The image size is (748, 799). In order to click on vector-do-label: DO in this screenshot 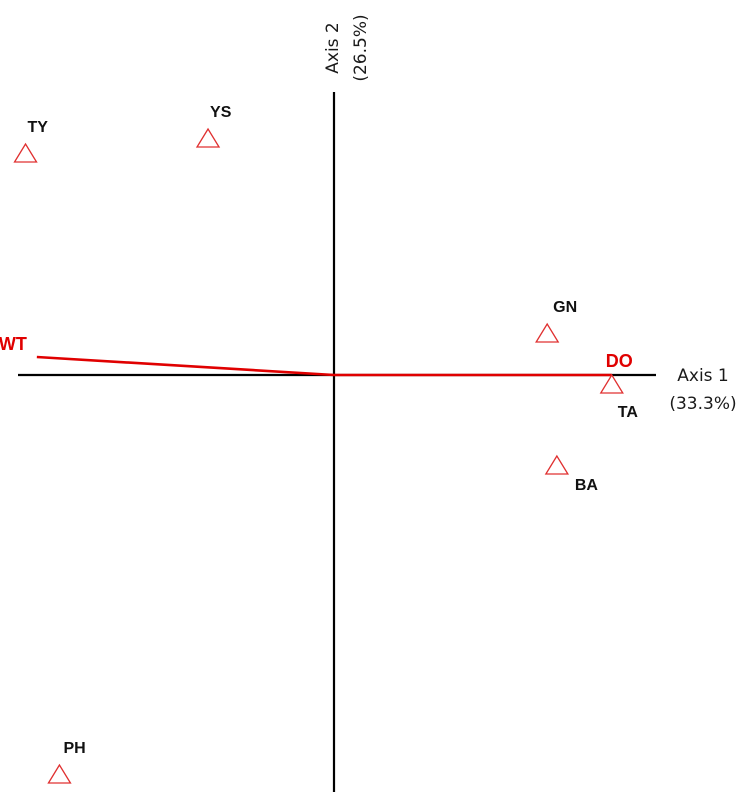, I will do `click(619, 361)`.